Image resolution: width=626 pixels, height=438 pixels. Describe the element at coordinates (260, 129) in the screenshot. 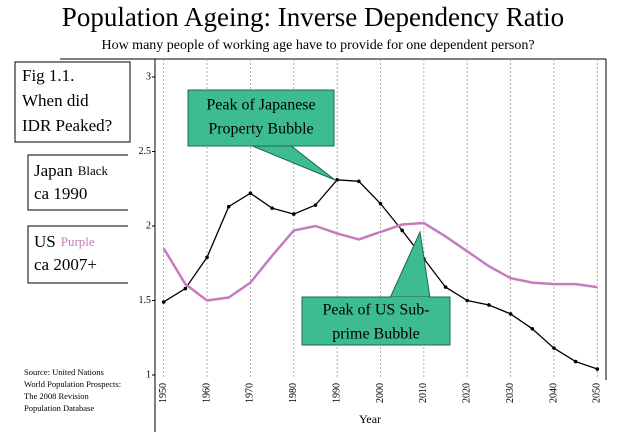

I see `annotation: Property Bubble` at that location.